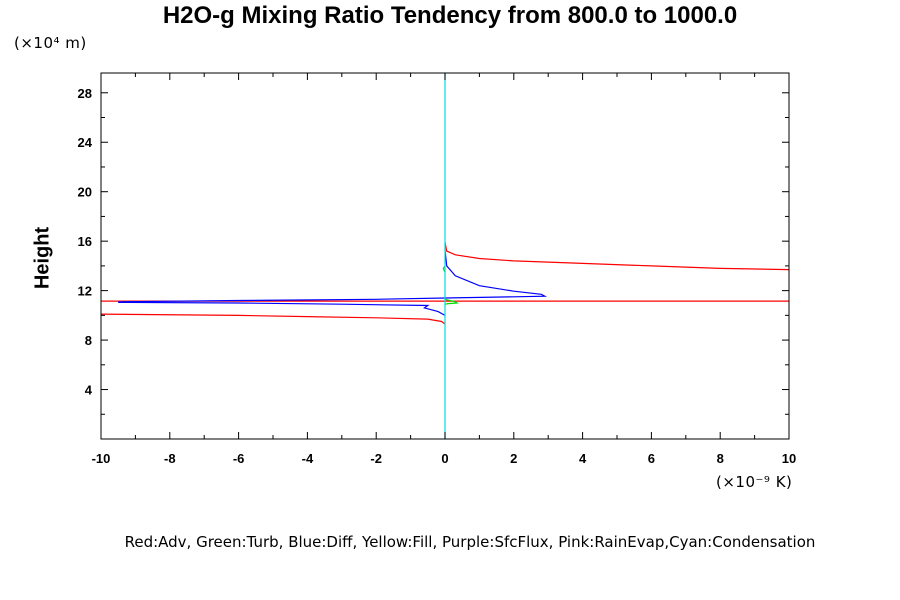 This screenshot has height=600, width=900. I want to click on x-tick-label: -2, so click(376, 458).